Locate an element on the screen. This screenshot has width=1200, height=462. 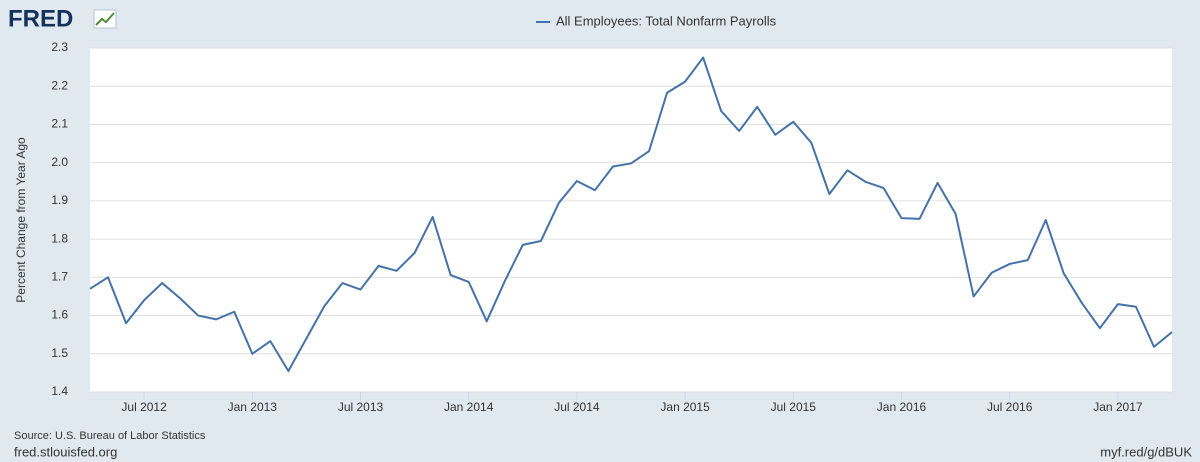
y-tick-label: 1.7 is located at coordinates (59, 277).